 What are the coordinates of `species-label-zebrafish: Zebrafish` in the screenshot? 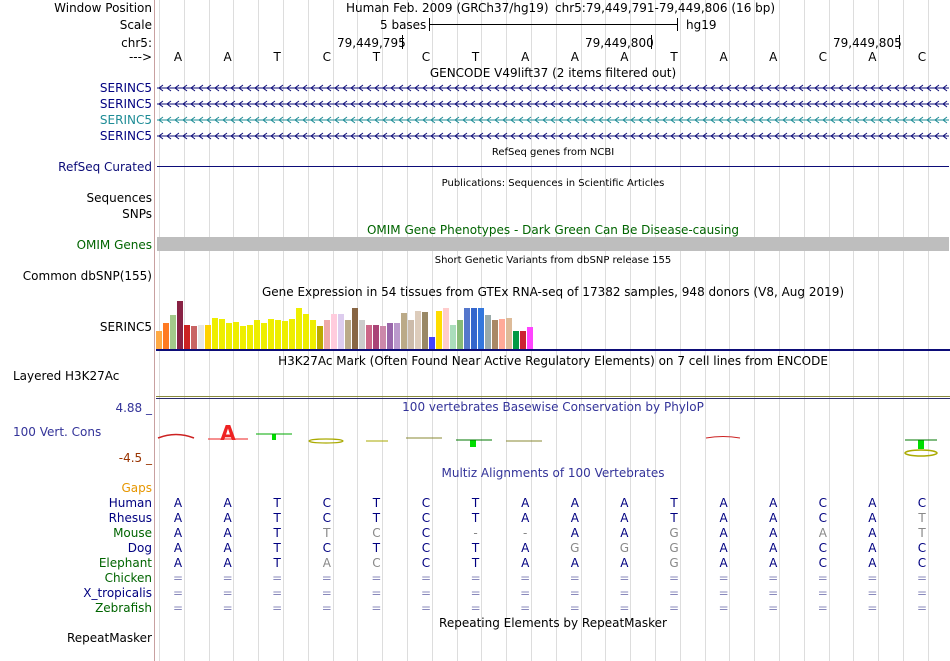 It's located at (123, 608).